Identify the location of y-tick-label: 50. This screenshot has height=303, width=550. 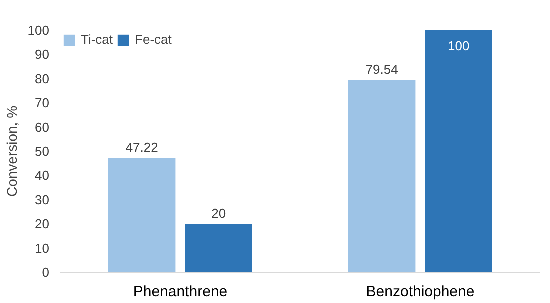
(42, 151).